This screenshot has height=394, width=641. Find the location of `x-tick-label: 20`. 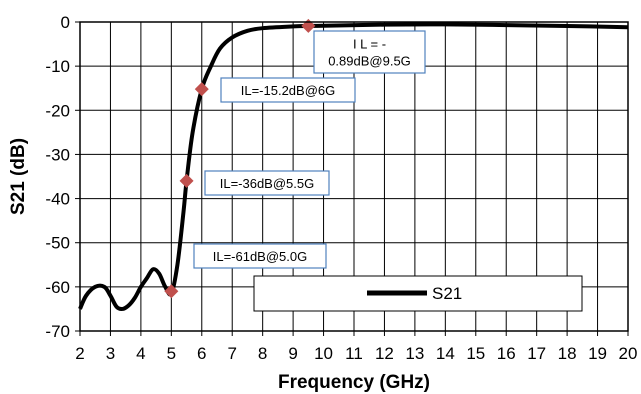

x-tick-label: 20 is located at coordinates (628, 353).